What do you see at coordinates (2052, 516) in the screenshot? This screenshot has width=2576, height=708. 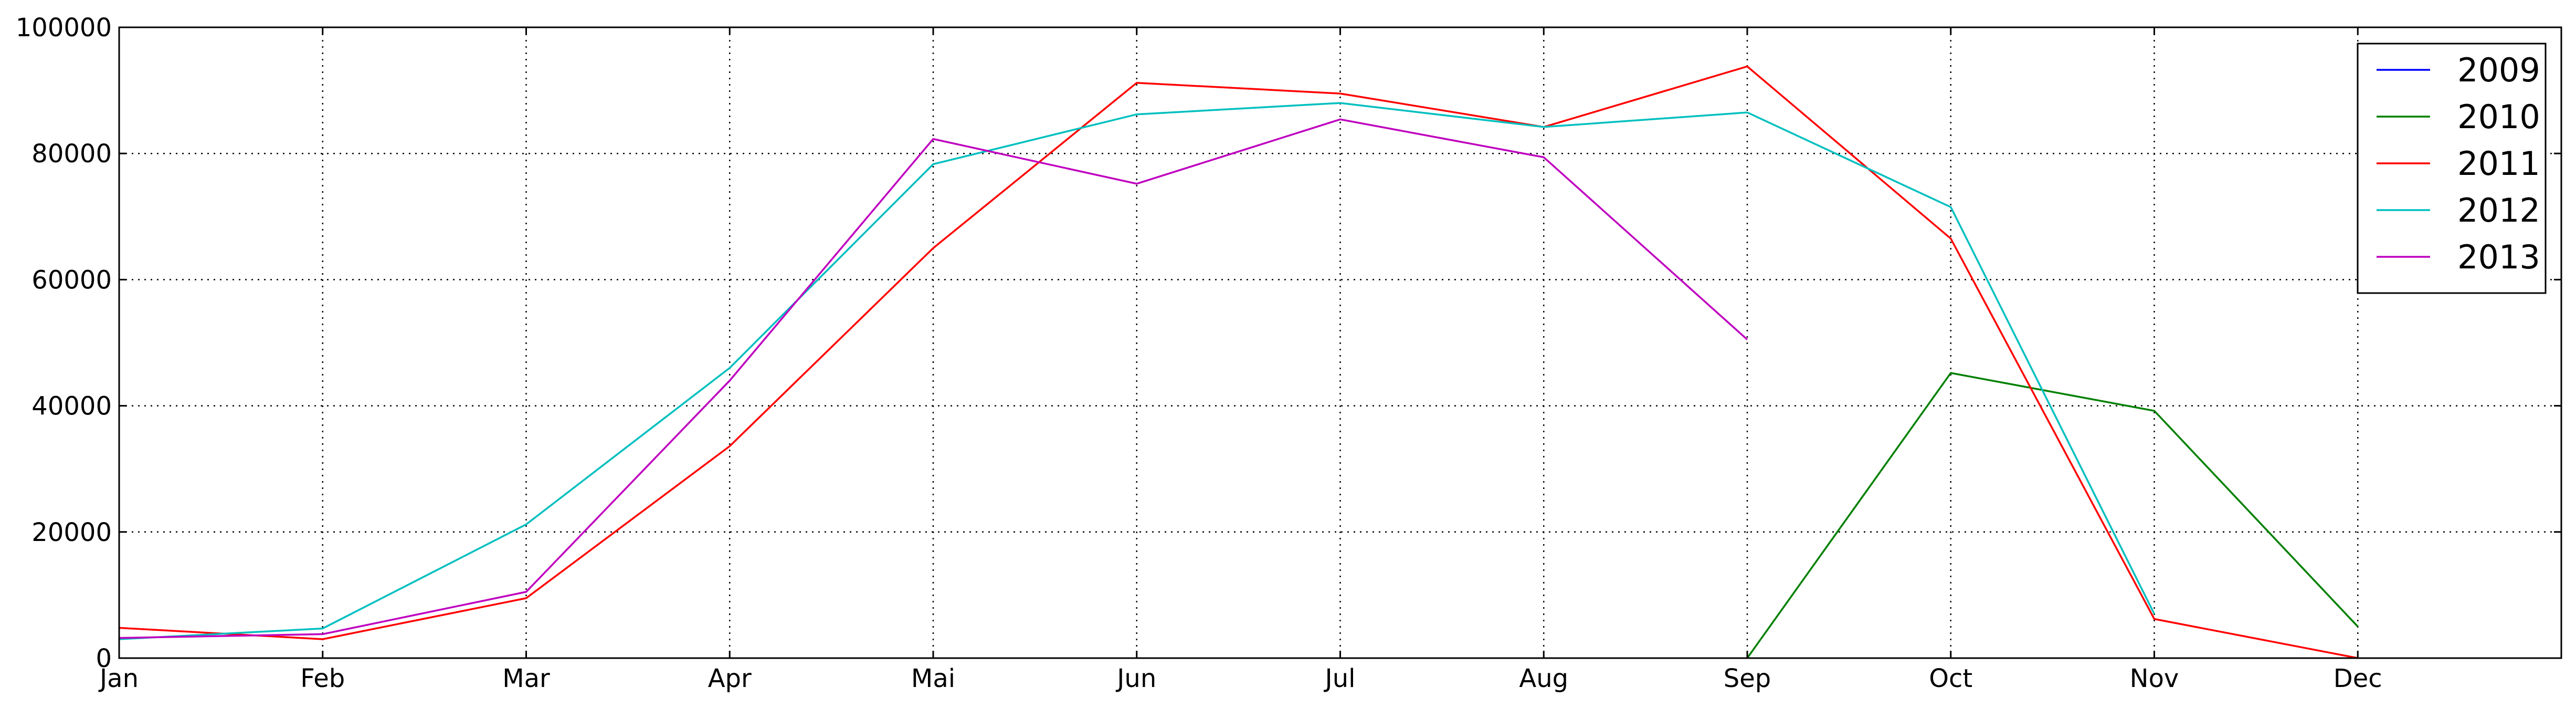 I see `series-line-2010` at bounding box center [2052, 516].